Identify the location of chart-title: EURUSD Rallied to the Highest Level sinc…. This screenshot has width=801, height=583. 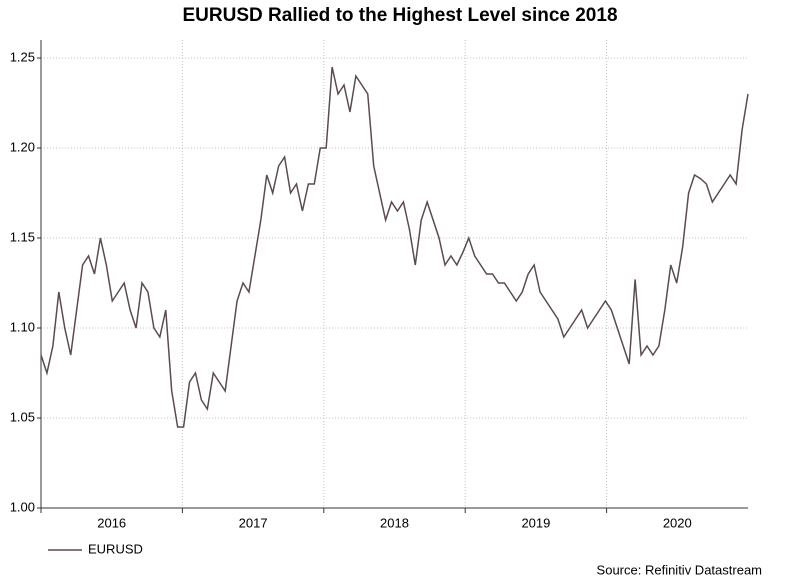
(399, 15).